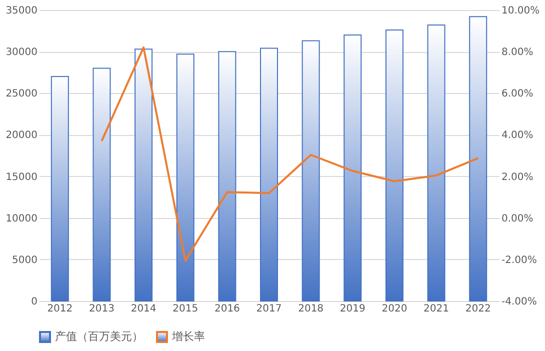 This screenshot has width=545, height=351. I want to click on y2-tick-label: 2.00%, so click(518, 177).